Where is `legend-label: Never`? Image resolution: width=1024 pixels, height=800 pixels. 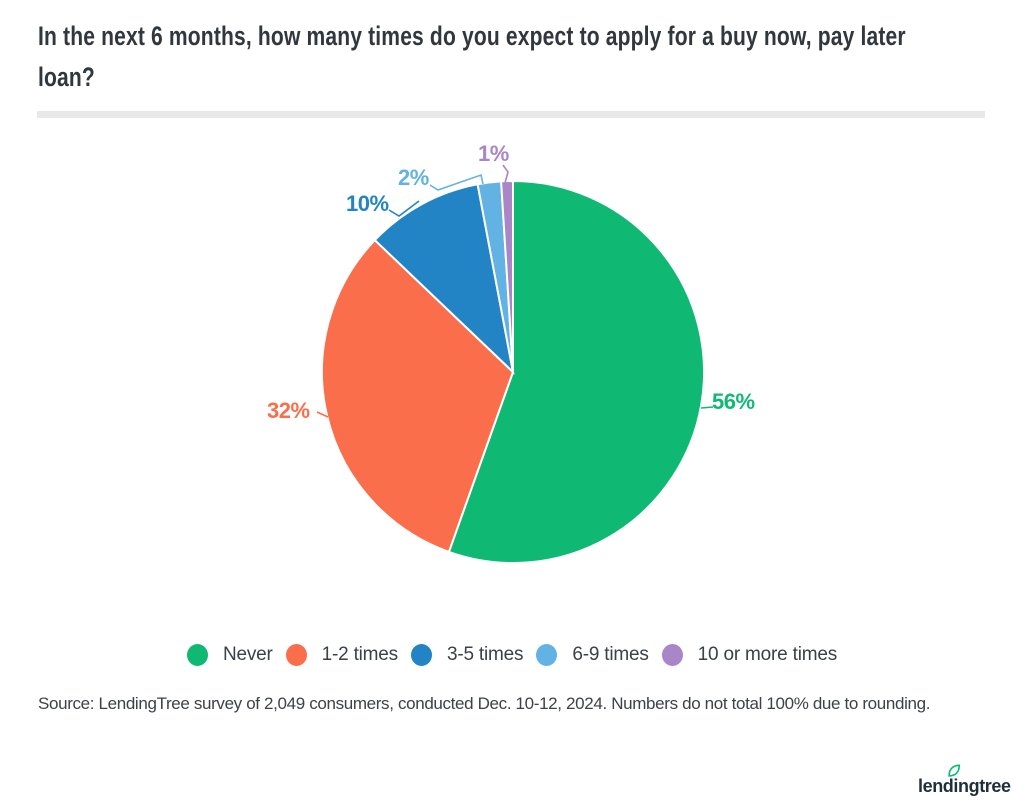 legend-label: Never is located at coordinates (247, 654).